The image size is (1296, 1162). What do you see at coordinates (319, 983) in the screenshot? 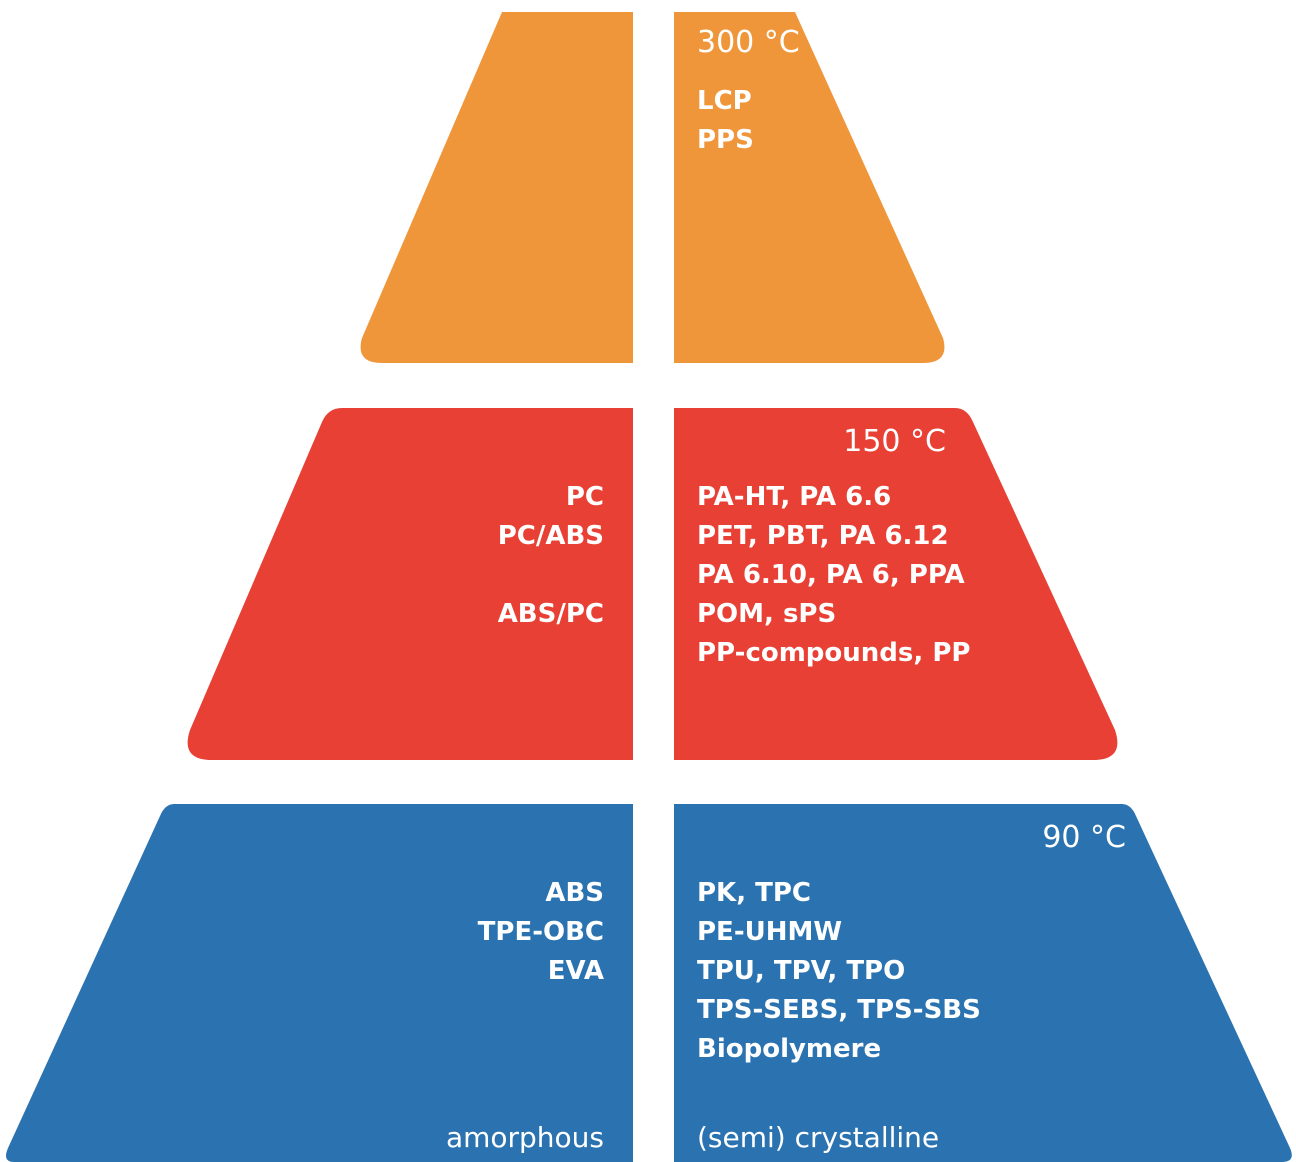
I see `tier-90-amorphous-block` at bounding box center [319, 983].